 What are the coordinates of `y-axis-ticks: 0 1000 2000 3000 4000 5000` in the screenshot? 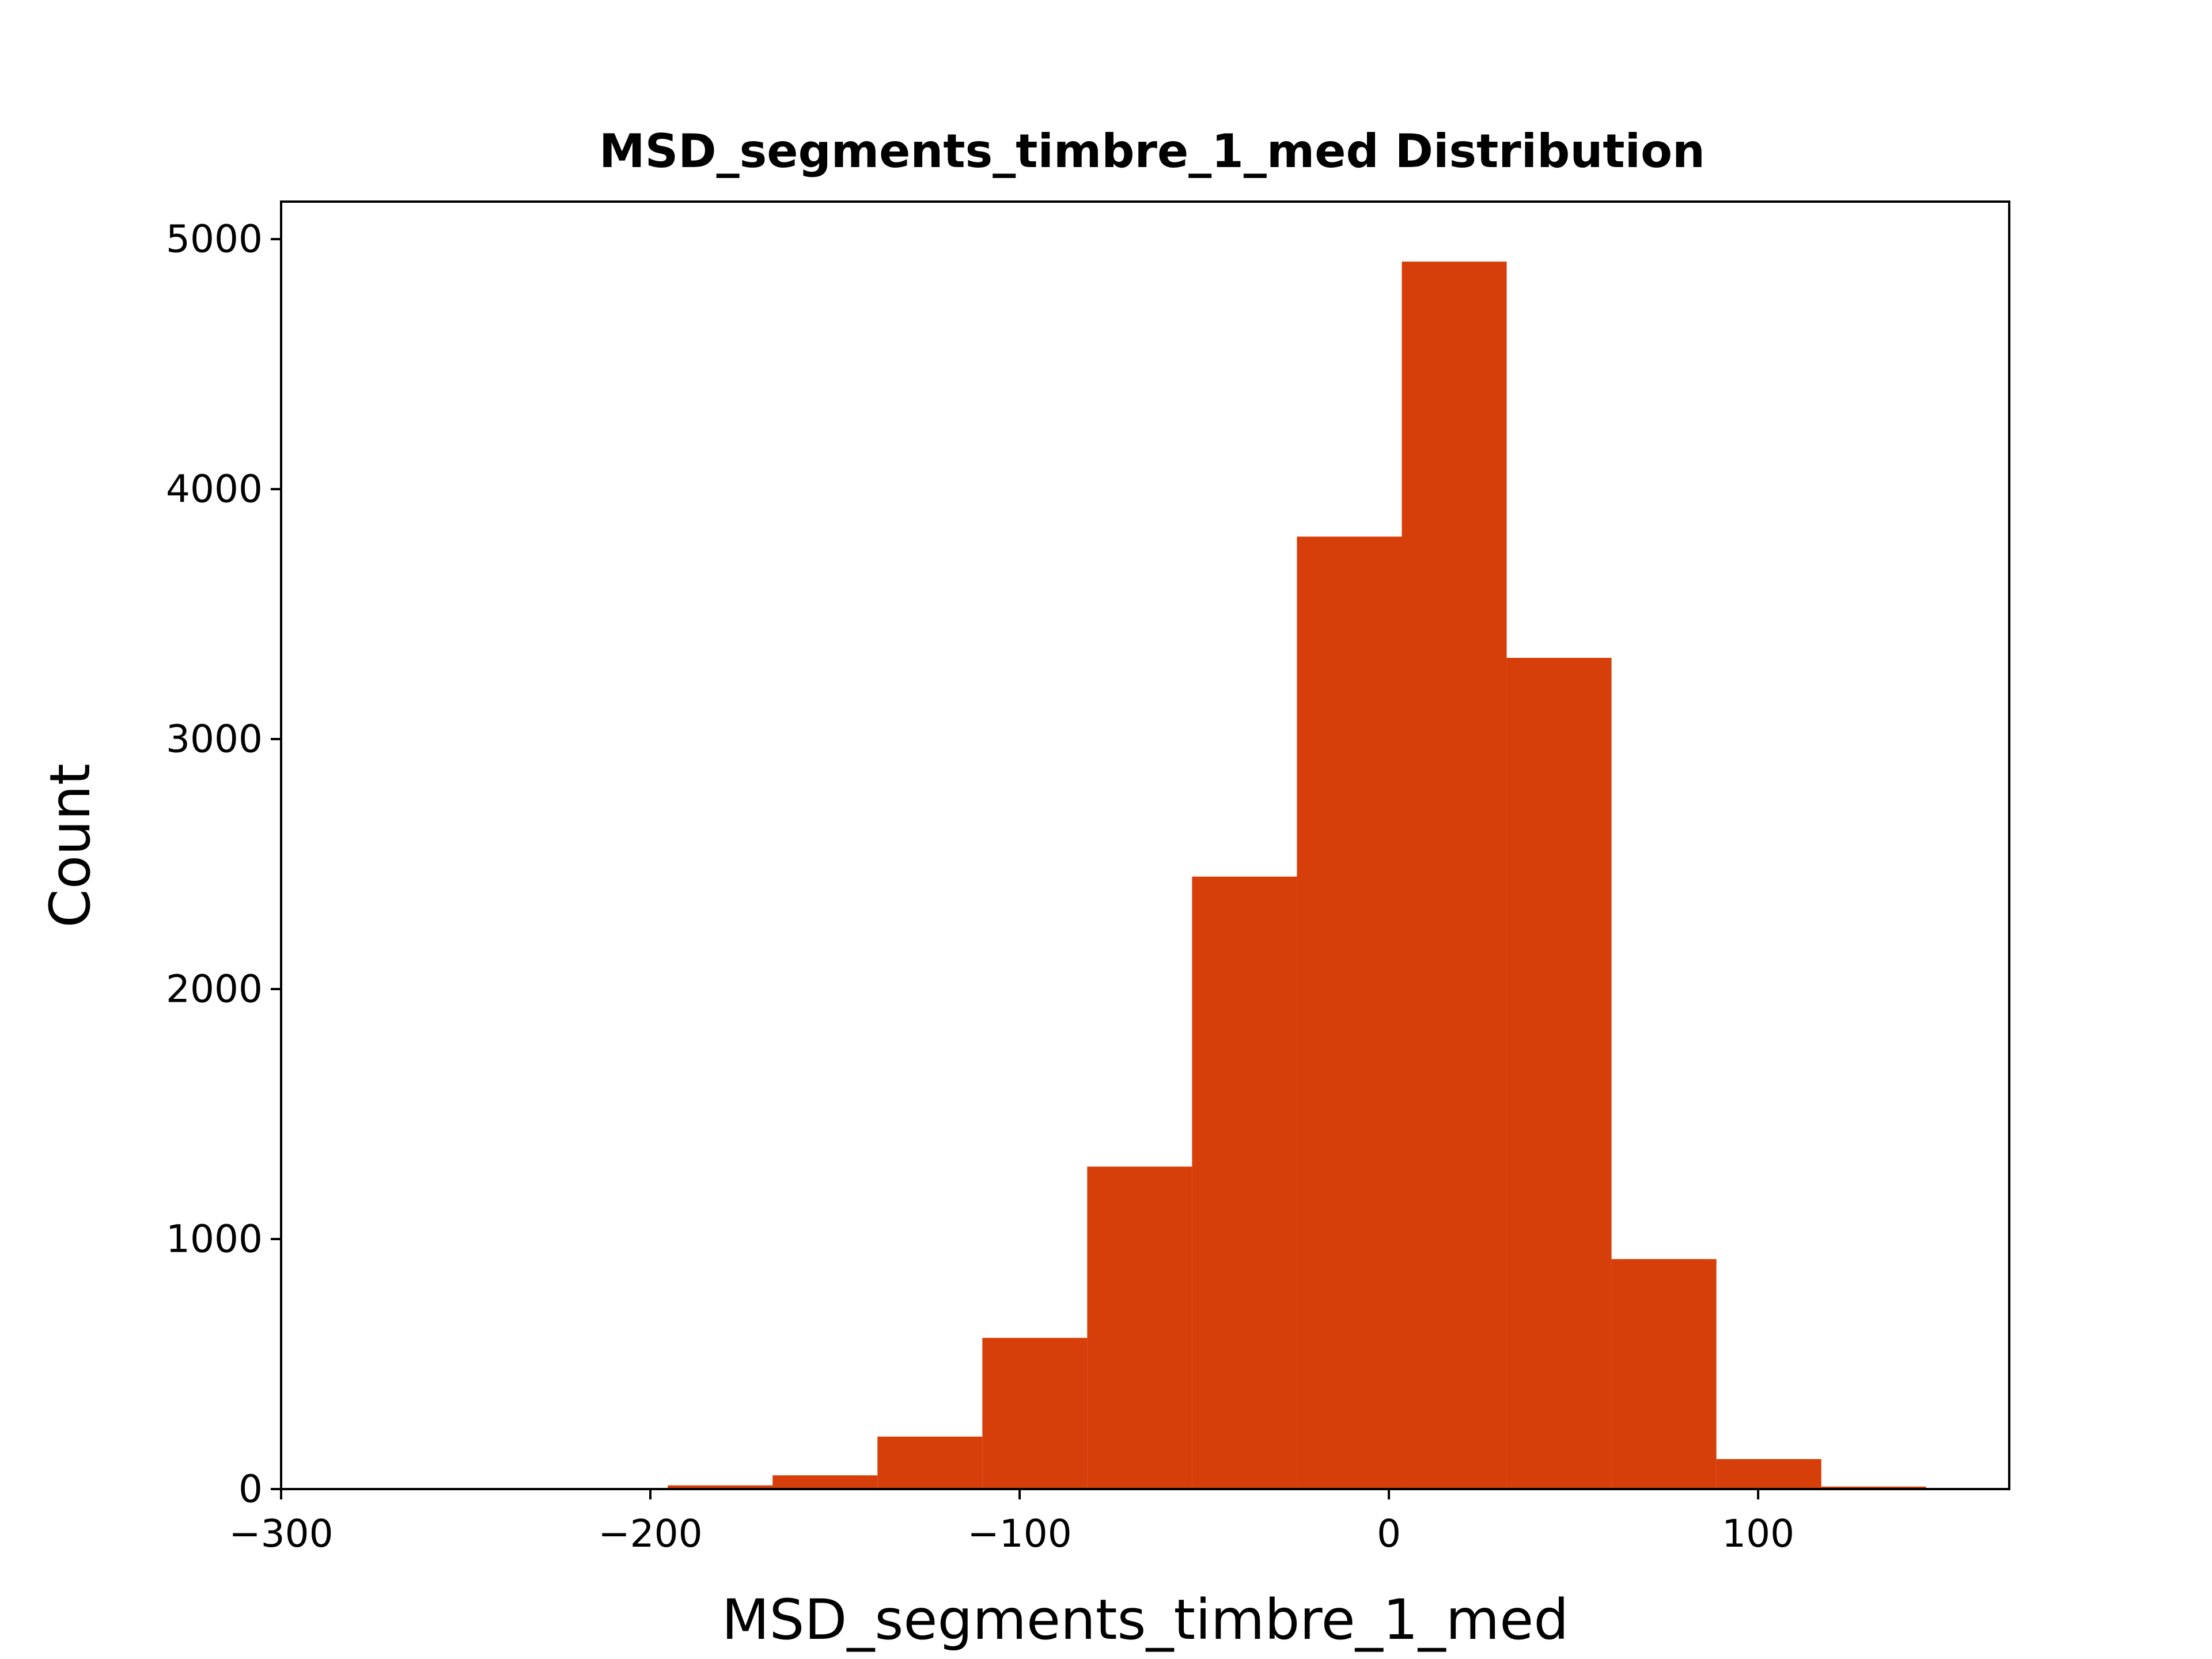 It's located at (223, 864).